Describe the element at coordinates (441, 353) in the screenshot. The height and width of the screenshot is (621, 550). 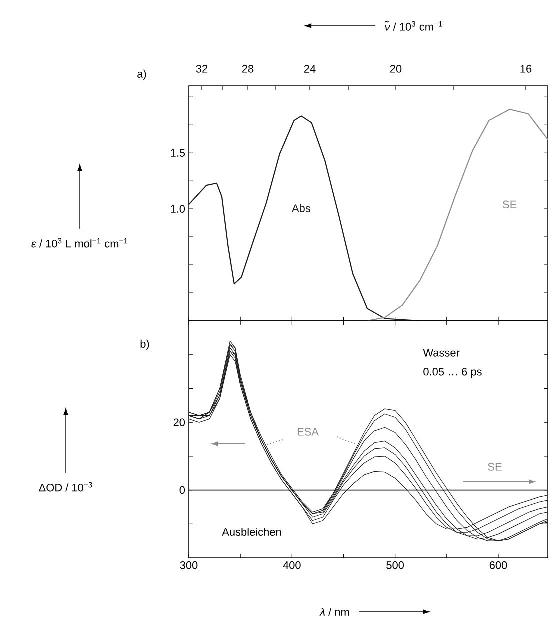
I see `annotation: Wasser` at that location.